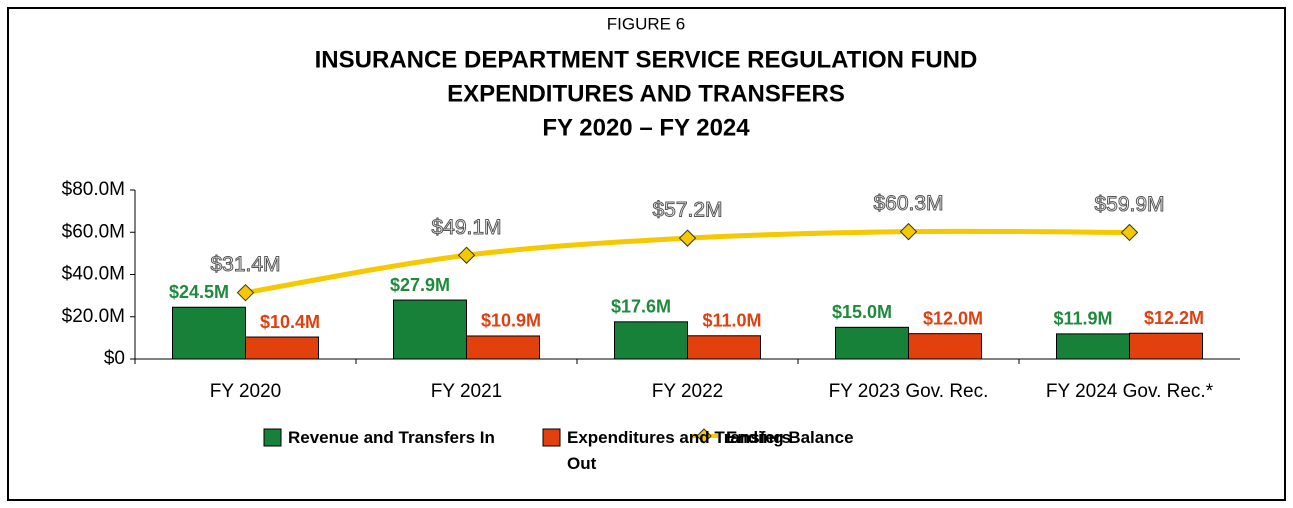 Image resolution: width=1293 pixels, height=508 pixels. What do you see at coordinates (641, 307) in the screenshot?
I see `data-label: $17.6M` at bounding box center [641, 307].